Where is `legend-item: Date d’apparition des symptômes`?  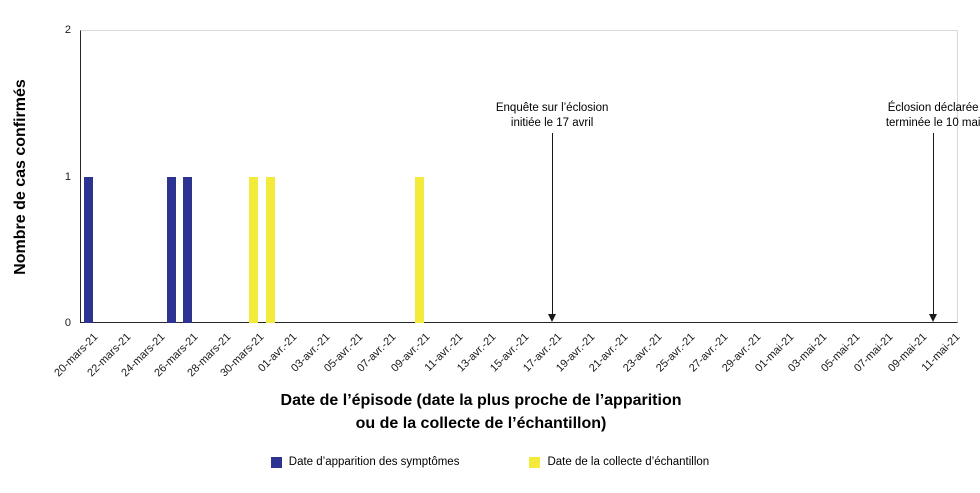 legend-item: Date d’apparition des symptômes is located at coordinates (365, 462).